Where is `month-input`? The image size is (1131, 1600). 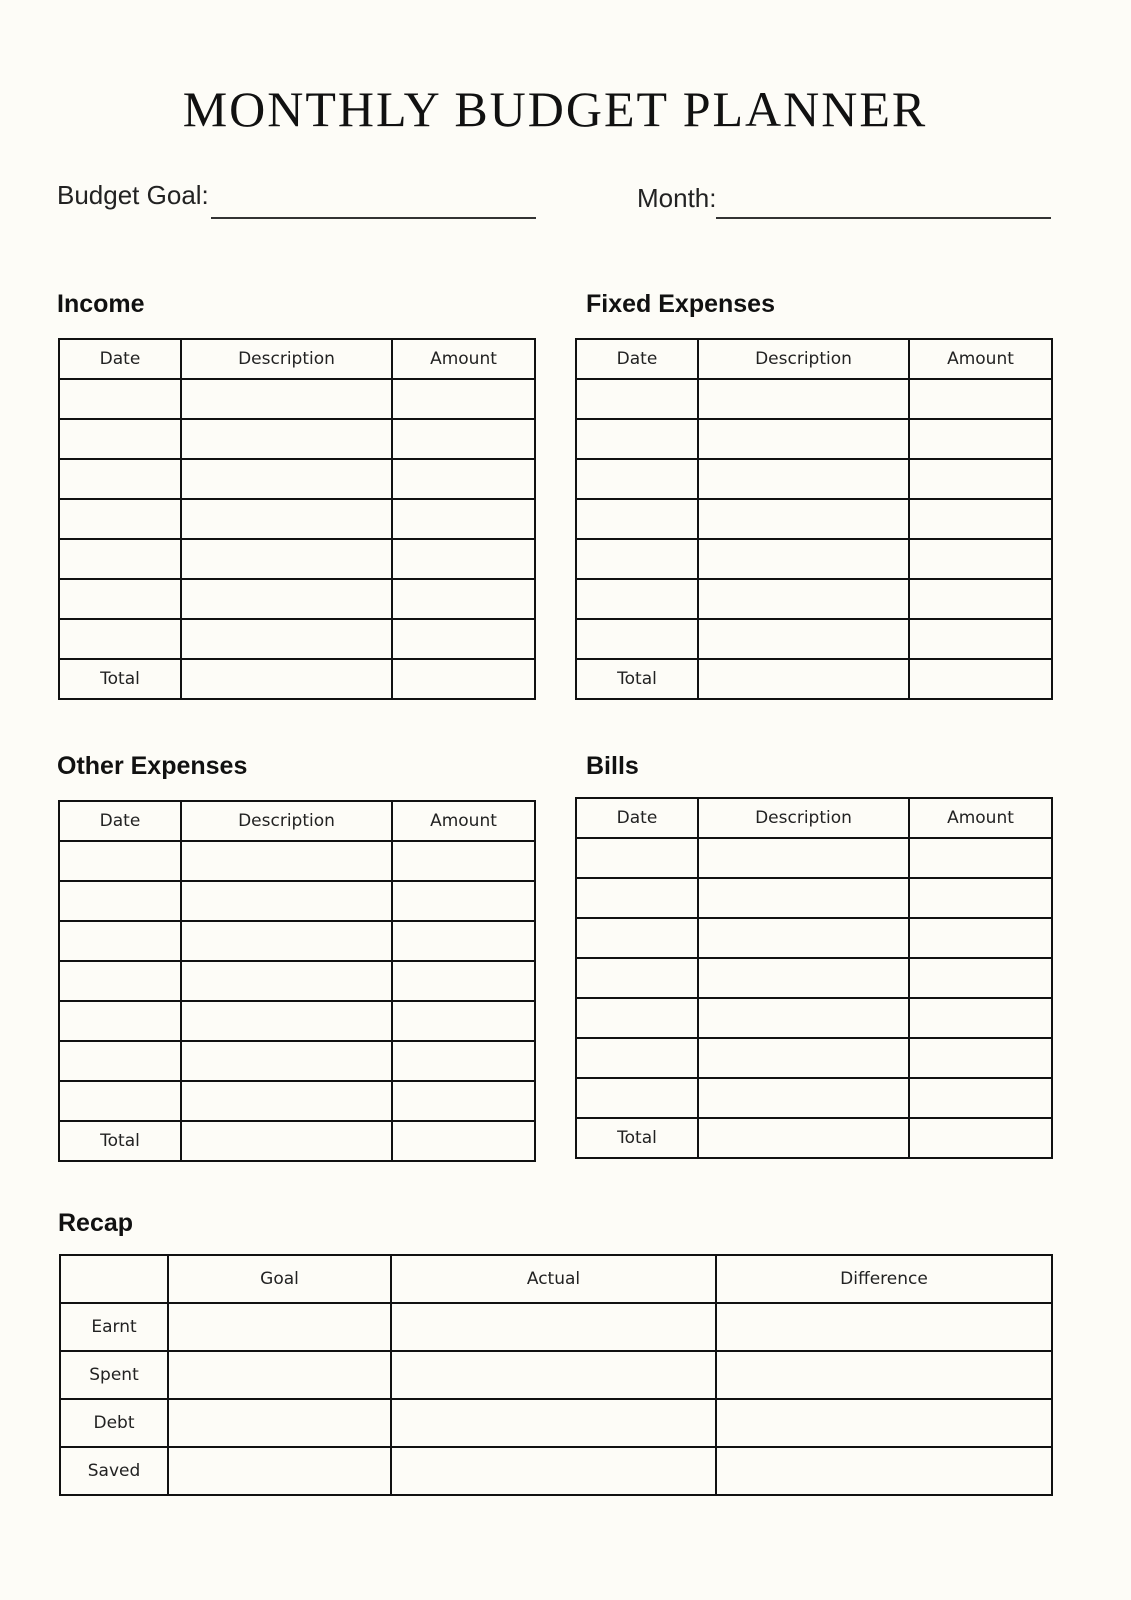 month-input is located at coordinates (883, 218).